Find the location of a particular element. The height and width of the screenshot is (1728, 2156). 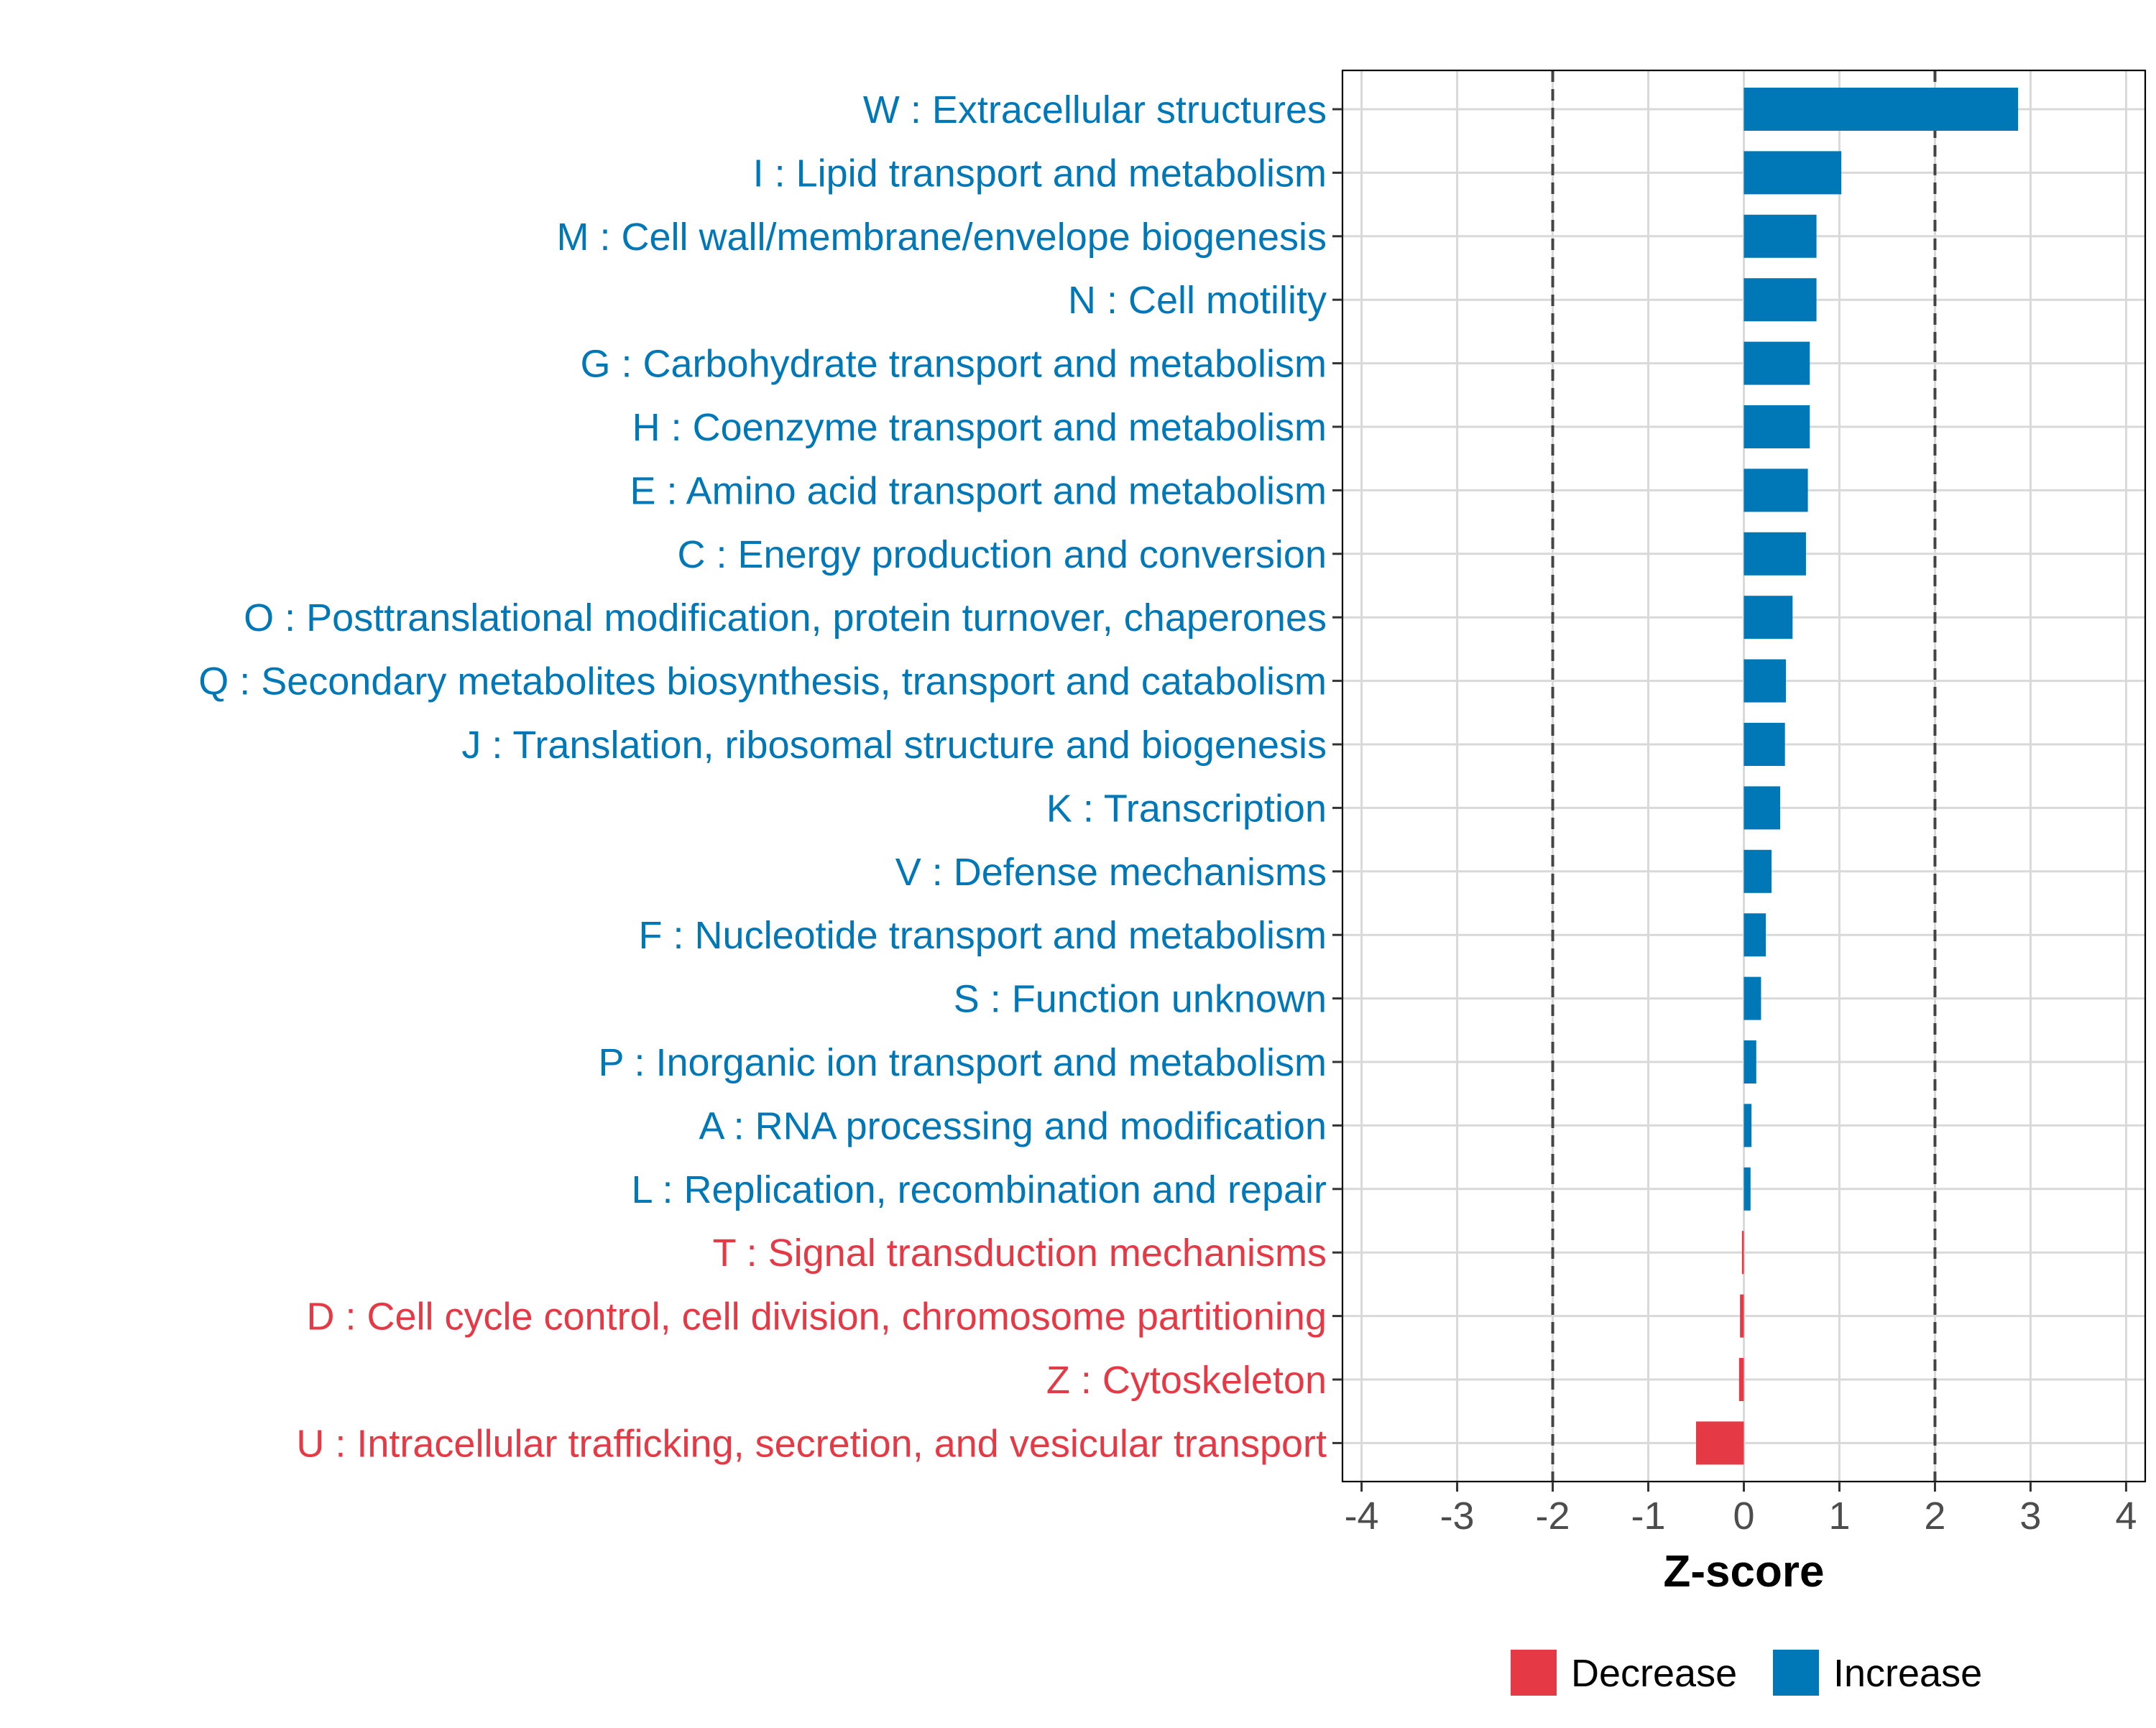

legend-label: Decrease is located at coordinates (1654, 1674).